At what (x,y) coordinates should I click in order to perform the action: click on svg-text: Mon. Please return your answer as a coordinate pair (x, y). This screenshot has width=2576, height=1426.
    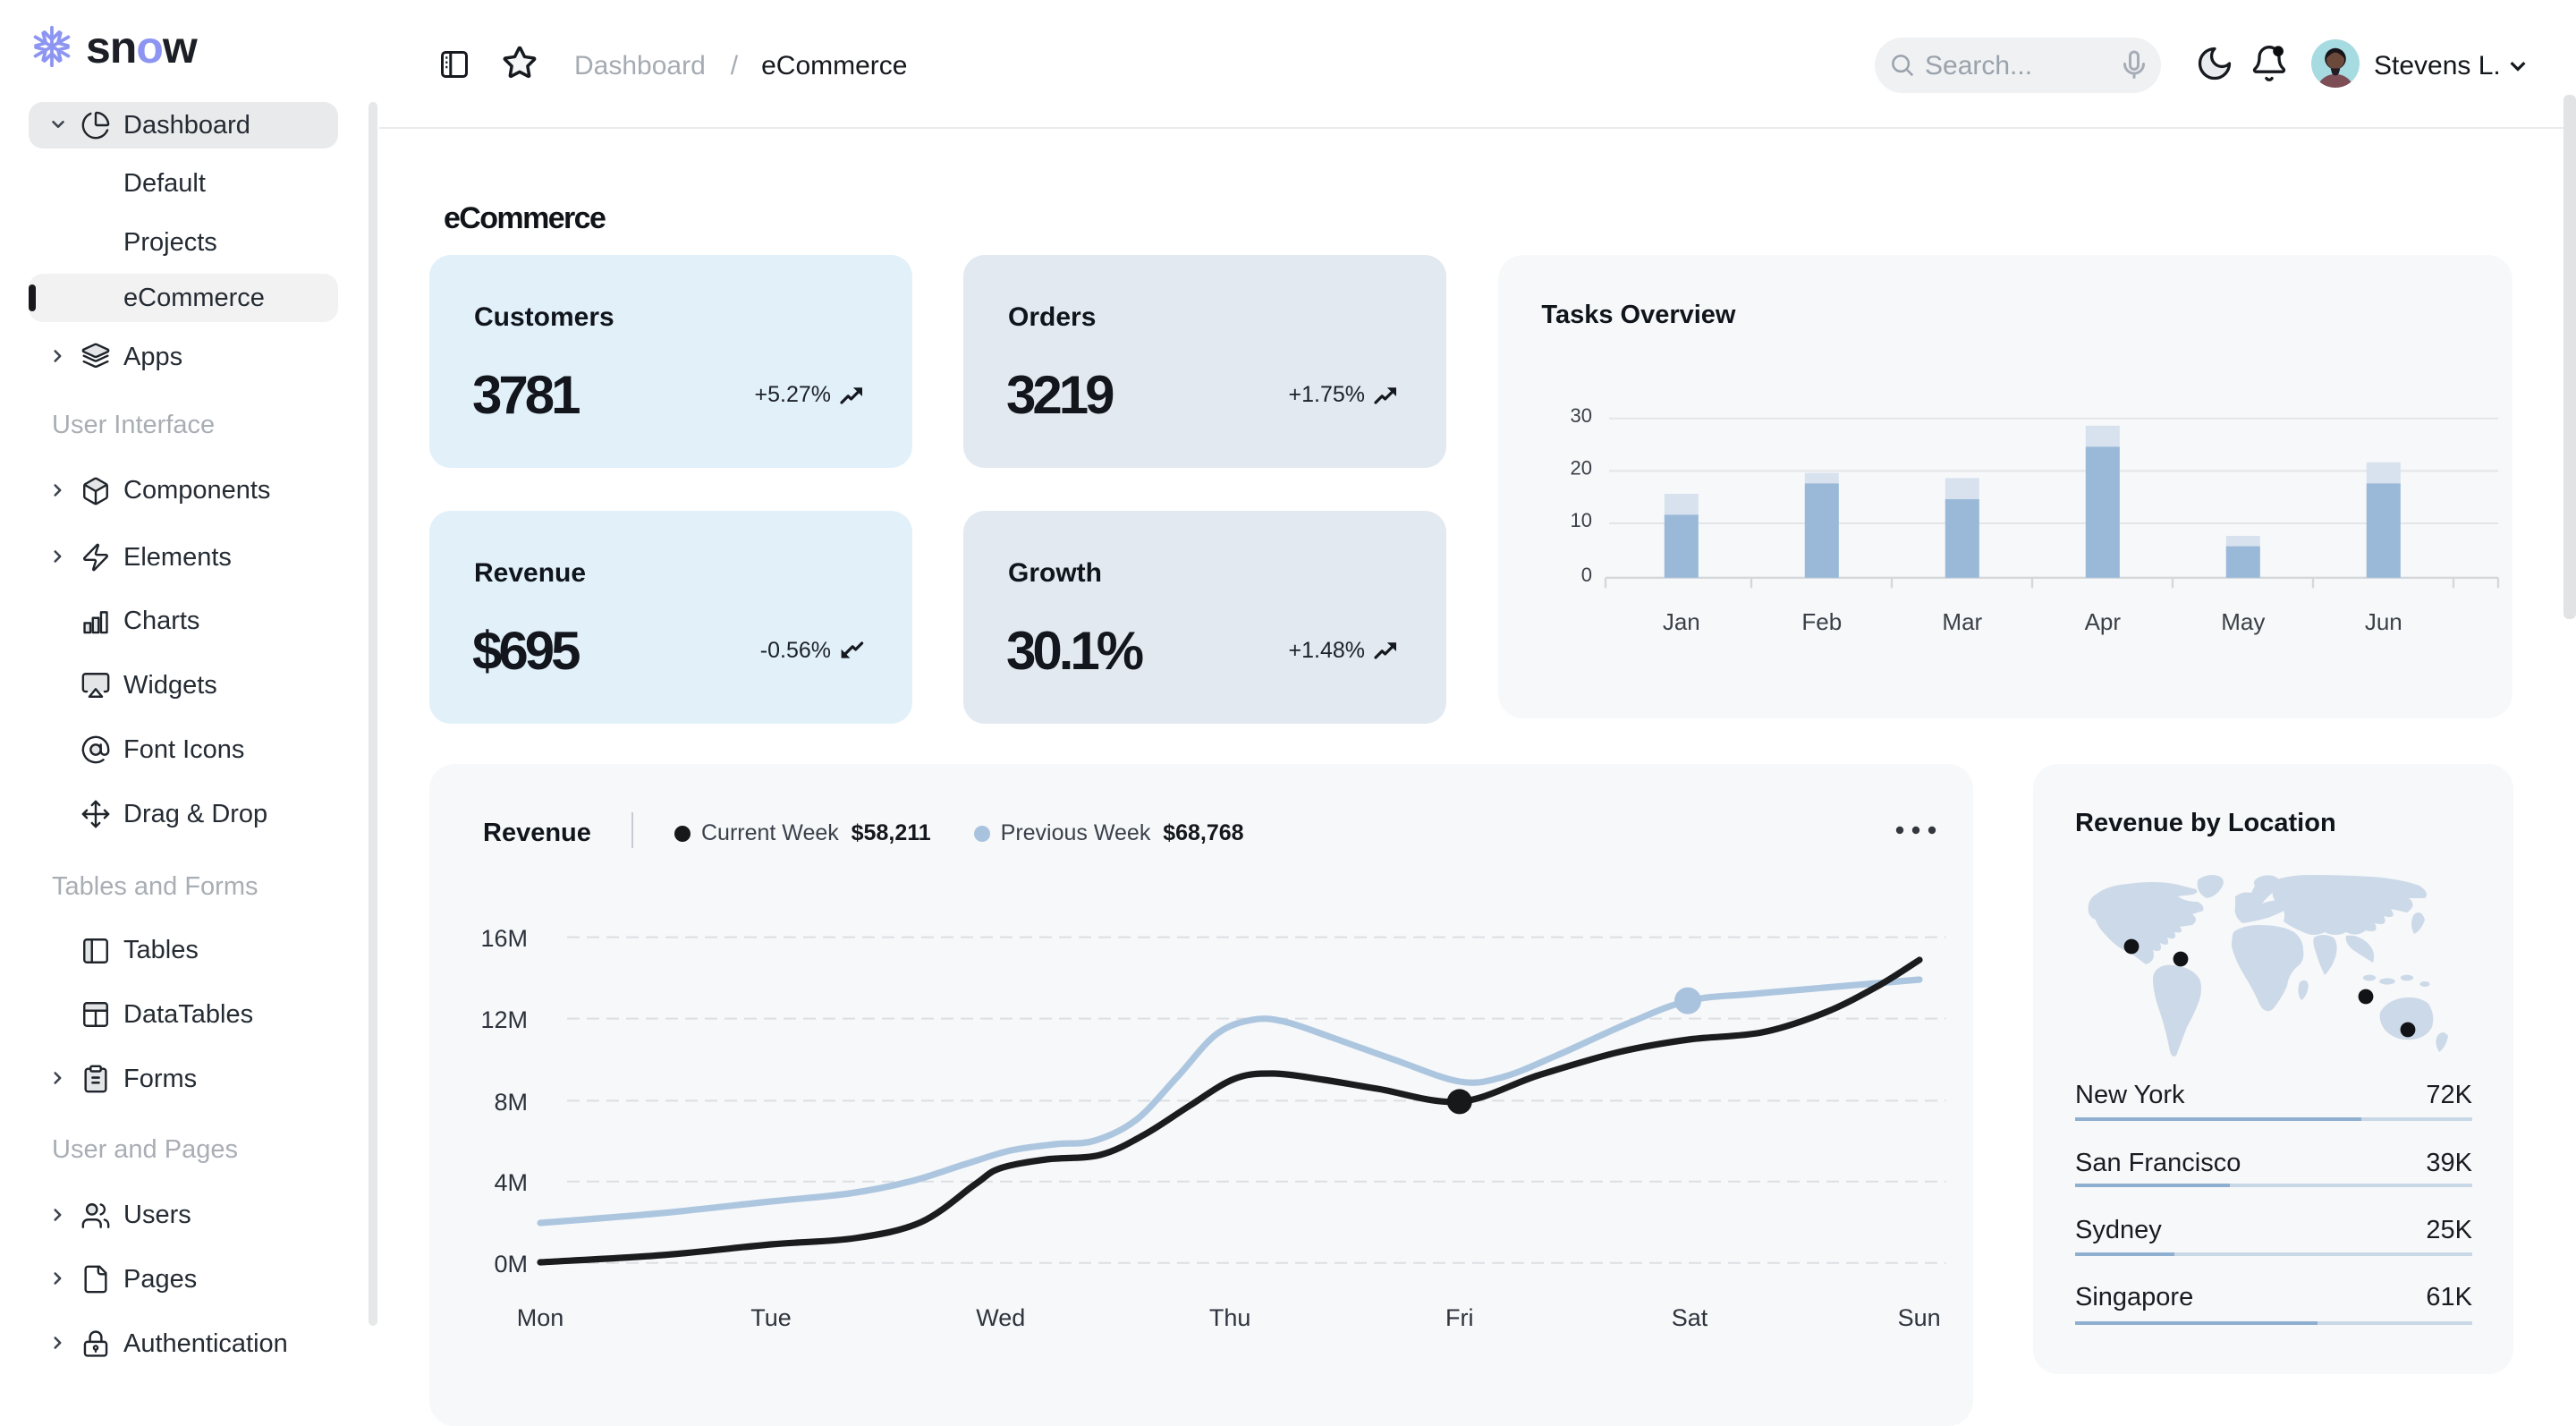
    Looking at the image, I should click on (540, 1318).